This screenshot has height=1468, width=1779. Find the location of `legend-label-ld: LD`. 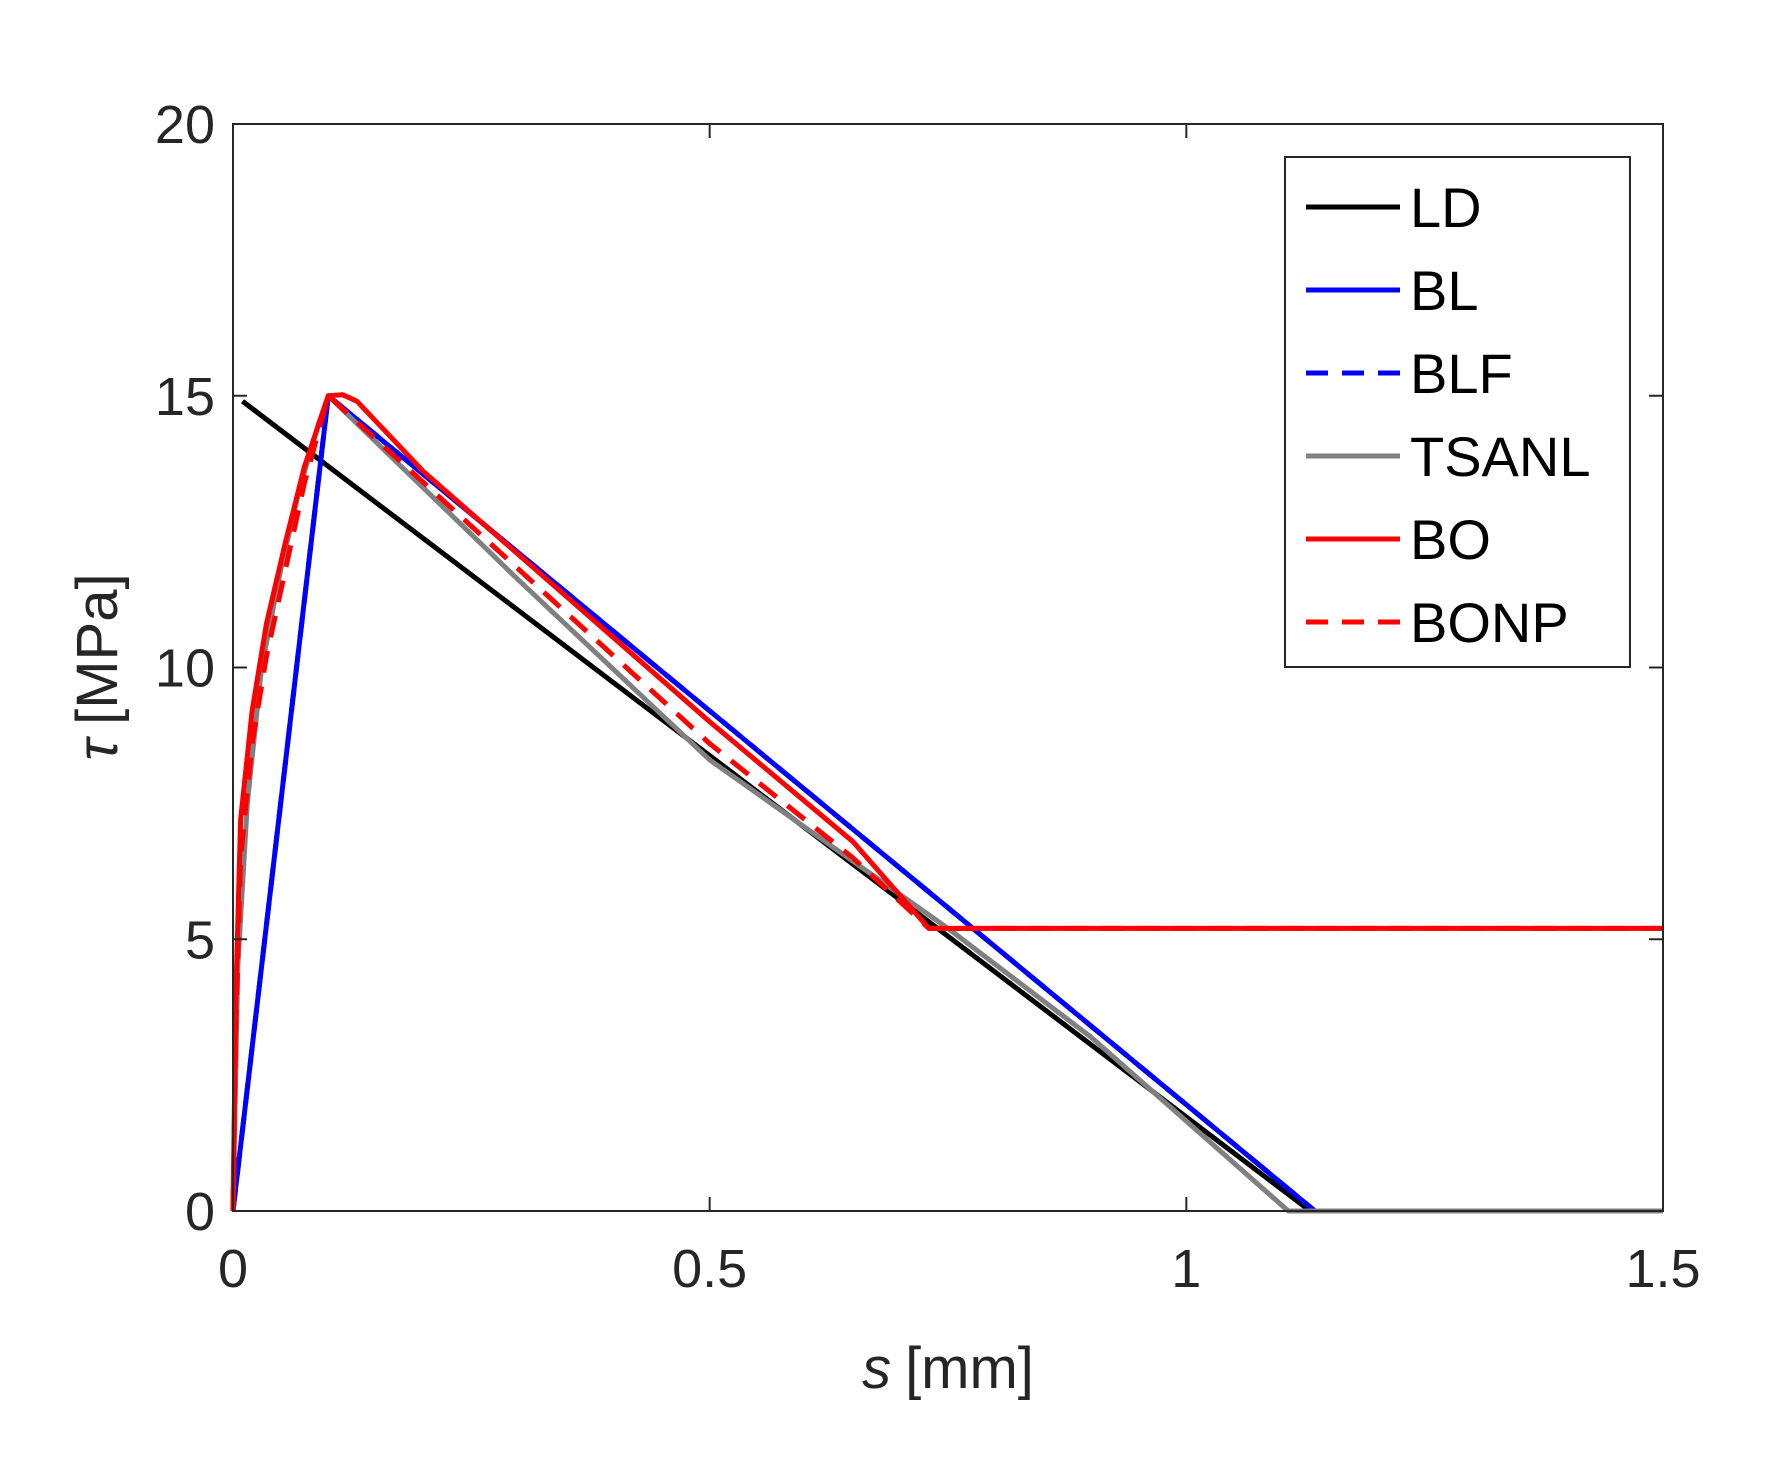

legend-label-ld: LD is located at coordinates (1446, 207).